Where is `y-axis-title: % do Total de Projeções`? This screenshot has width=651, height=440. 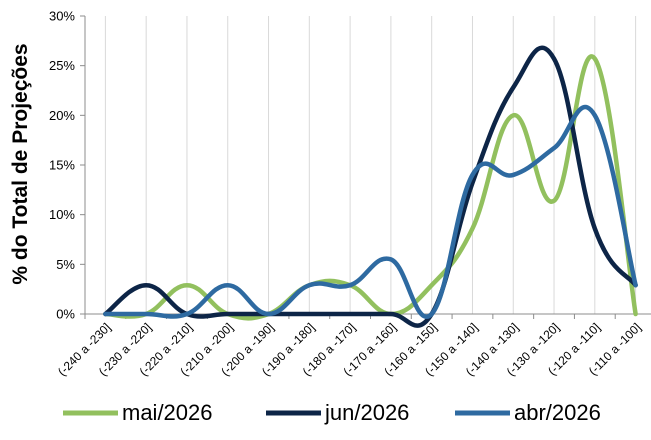 y-axis-title: % do Total de Projeções is located at coordinates (20, 163).